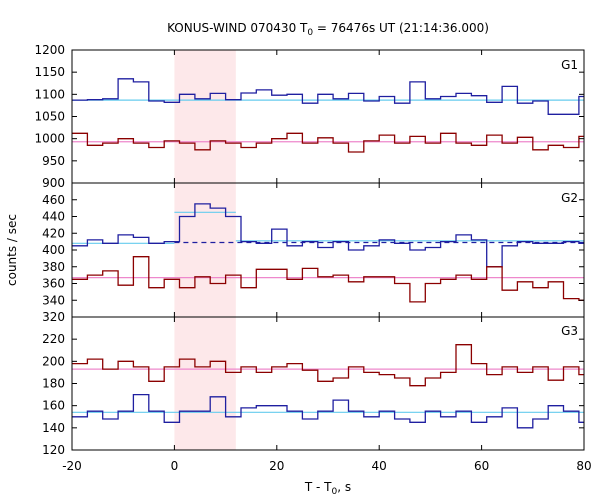 The height and width of the screenshot is (500, 600). I want to click on x-axis-label-main: T - T, so click(318, 487).